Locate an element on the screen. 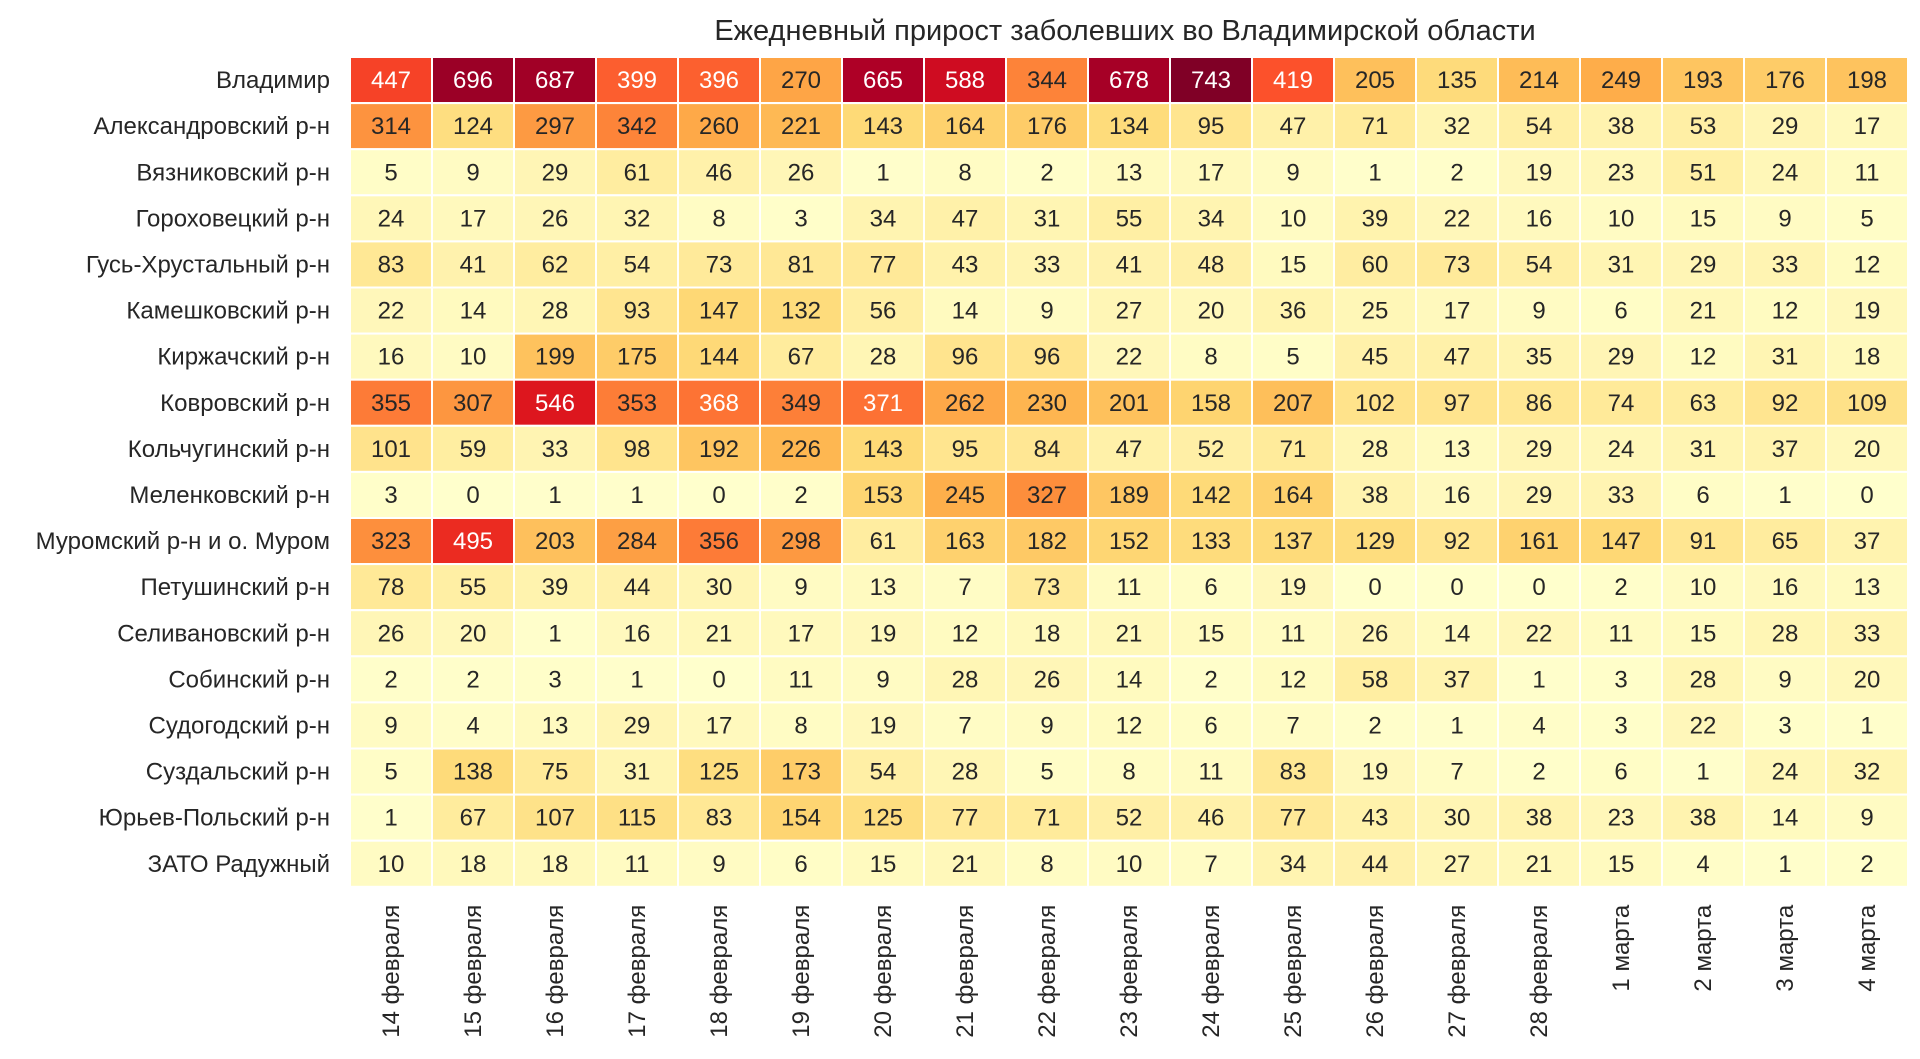 This screenshot has width=1920, height=1059. cell-value-label: 95 is located at coordinates (1211, 126).